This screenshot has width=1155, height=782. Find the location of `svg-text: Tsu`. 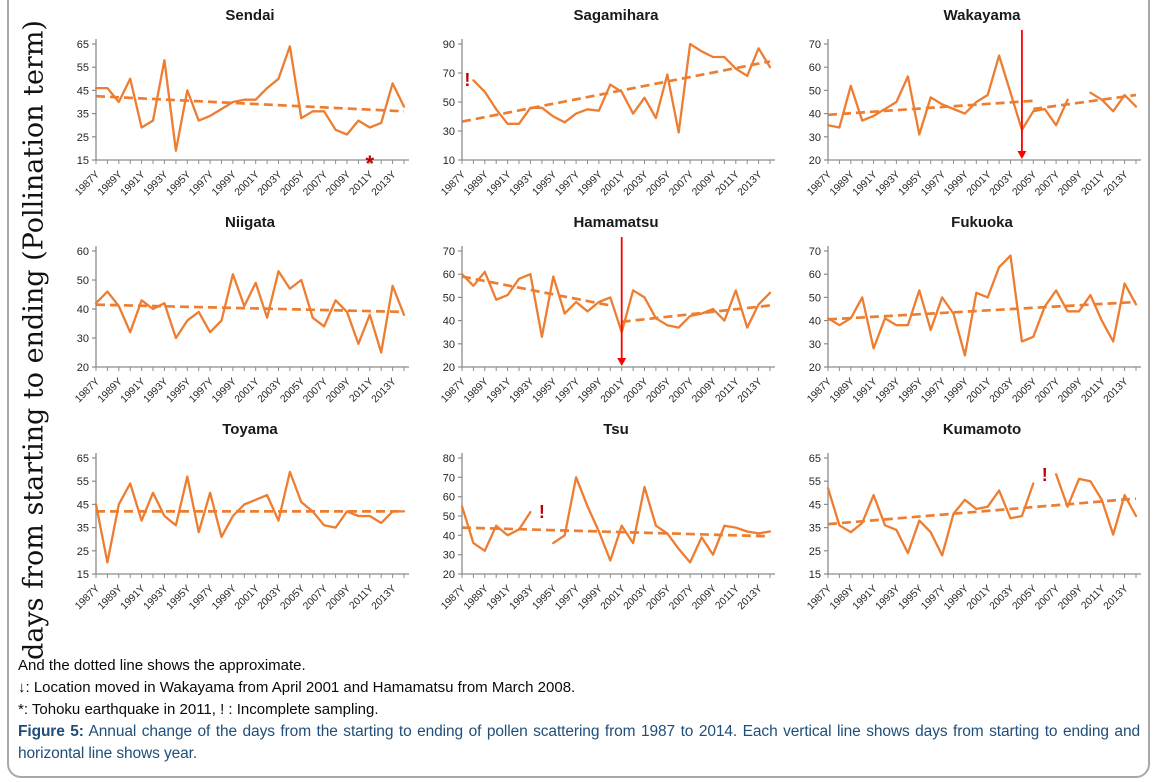

svg-text: Tsu is located at coordinates (616, 429).